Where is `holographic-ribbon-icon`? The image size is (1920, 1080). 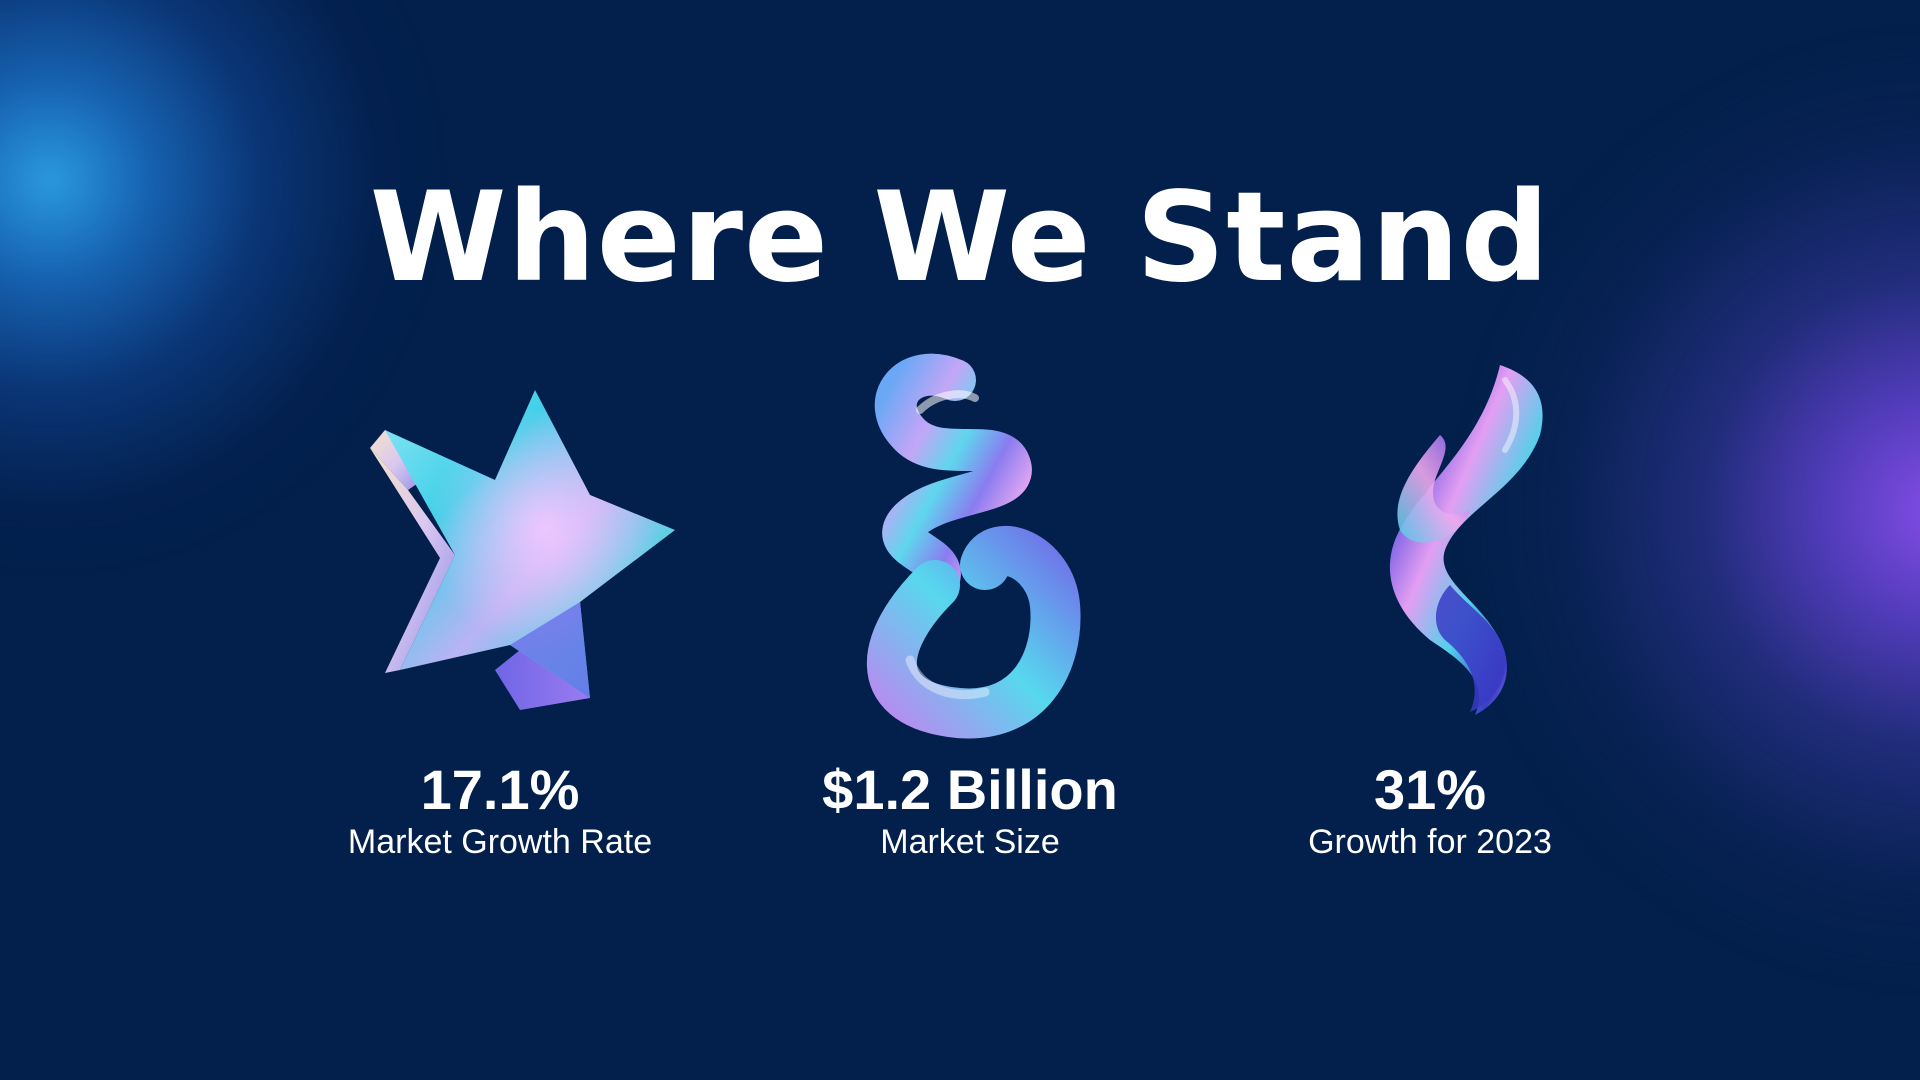 holographic-ribbon-icon is located at coordinates (1430, 540).